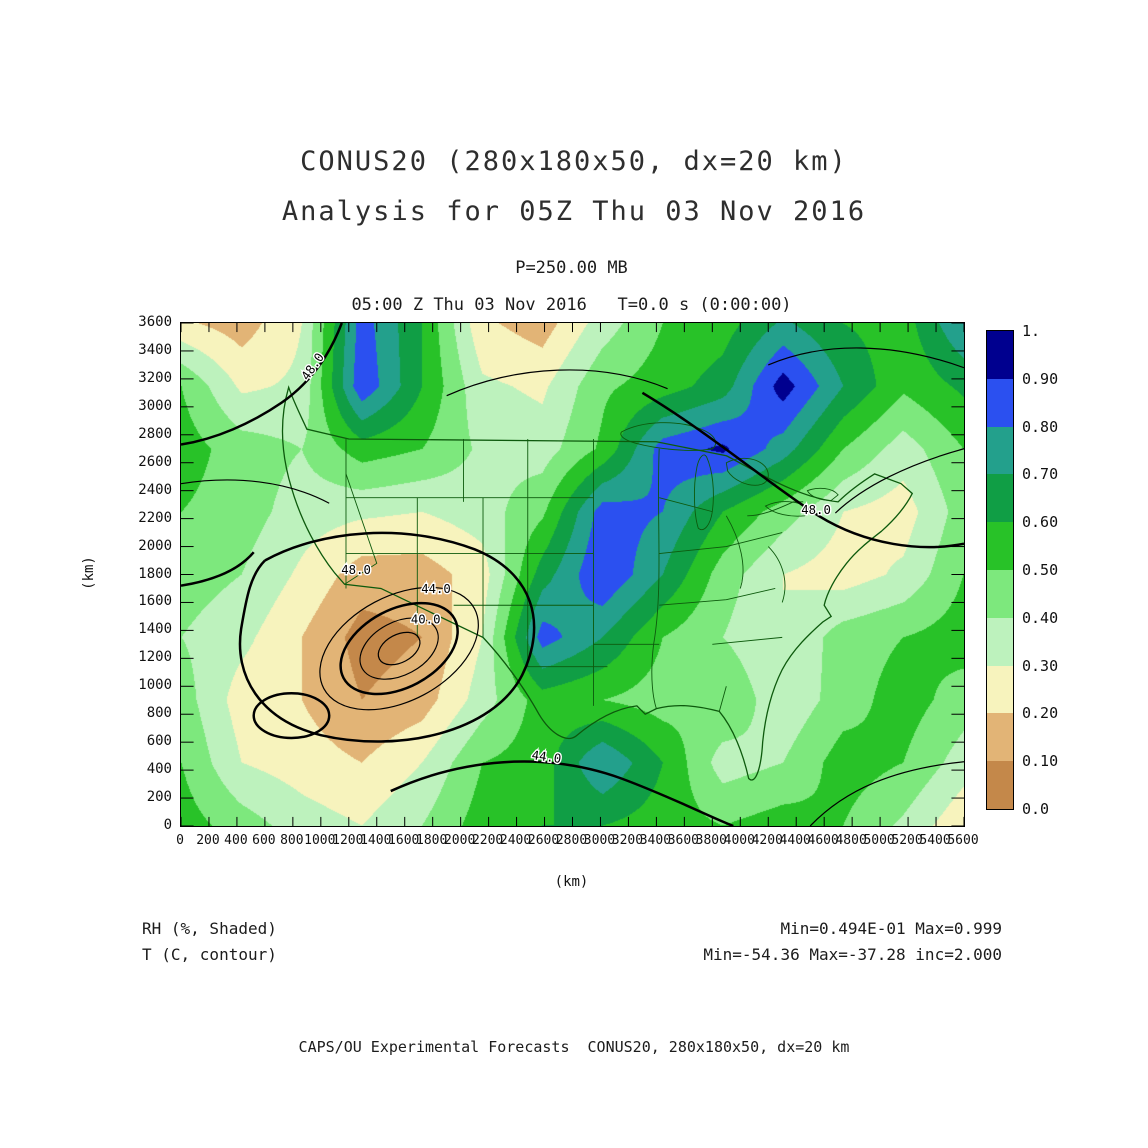 The width and height of the screenshot is (1148, 1148). Describe the element at coordinates (155, 657) in the screenshot. I see `y-tick-label: 1200` at that location.